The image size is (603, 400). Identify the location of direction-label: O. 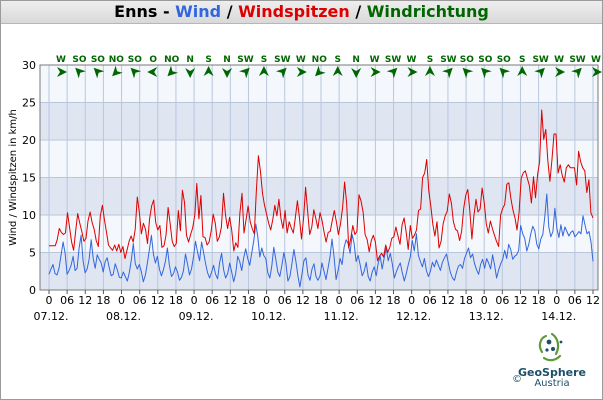
(153, 60).